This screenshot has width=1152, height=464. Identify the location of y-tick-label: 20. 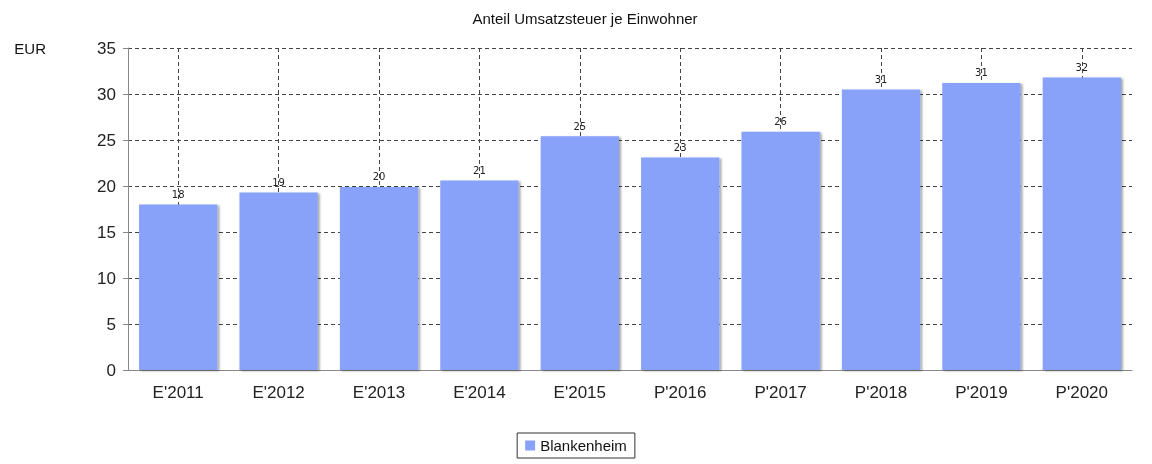
(106, 186).